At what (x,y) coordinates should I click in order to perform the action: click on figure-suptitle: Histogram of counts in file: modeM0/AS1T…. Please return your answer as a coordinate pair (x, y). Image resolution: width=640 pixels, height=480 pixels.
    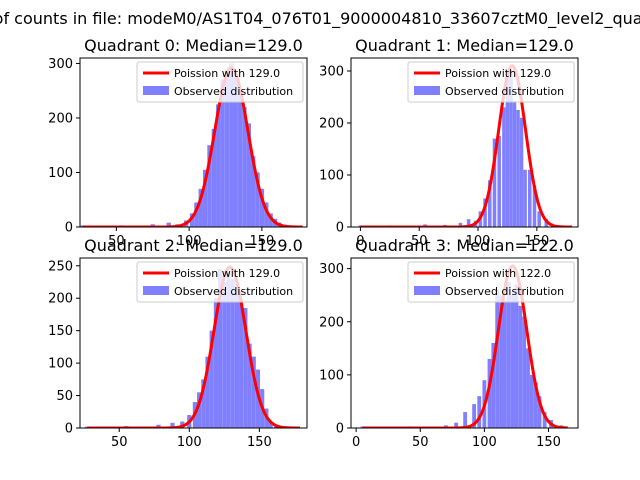
    Looking at the image, I should click on (320, 19).